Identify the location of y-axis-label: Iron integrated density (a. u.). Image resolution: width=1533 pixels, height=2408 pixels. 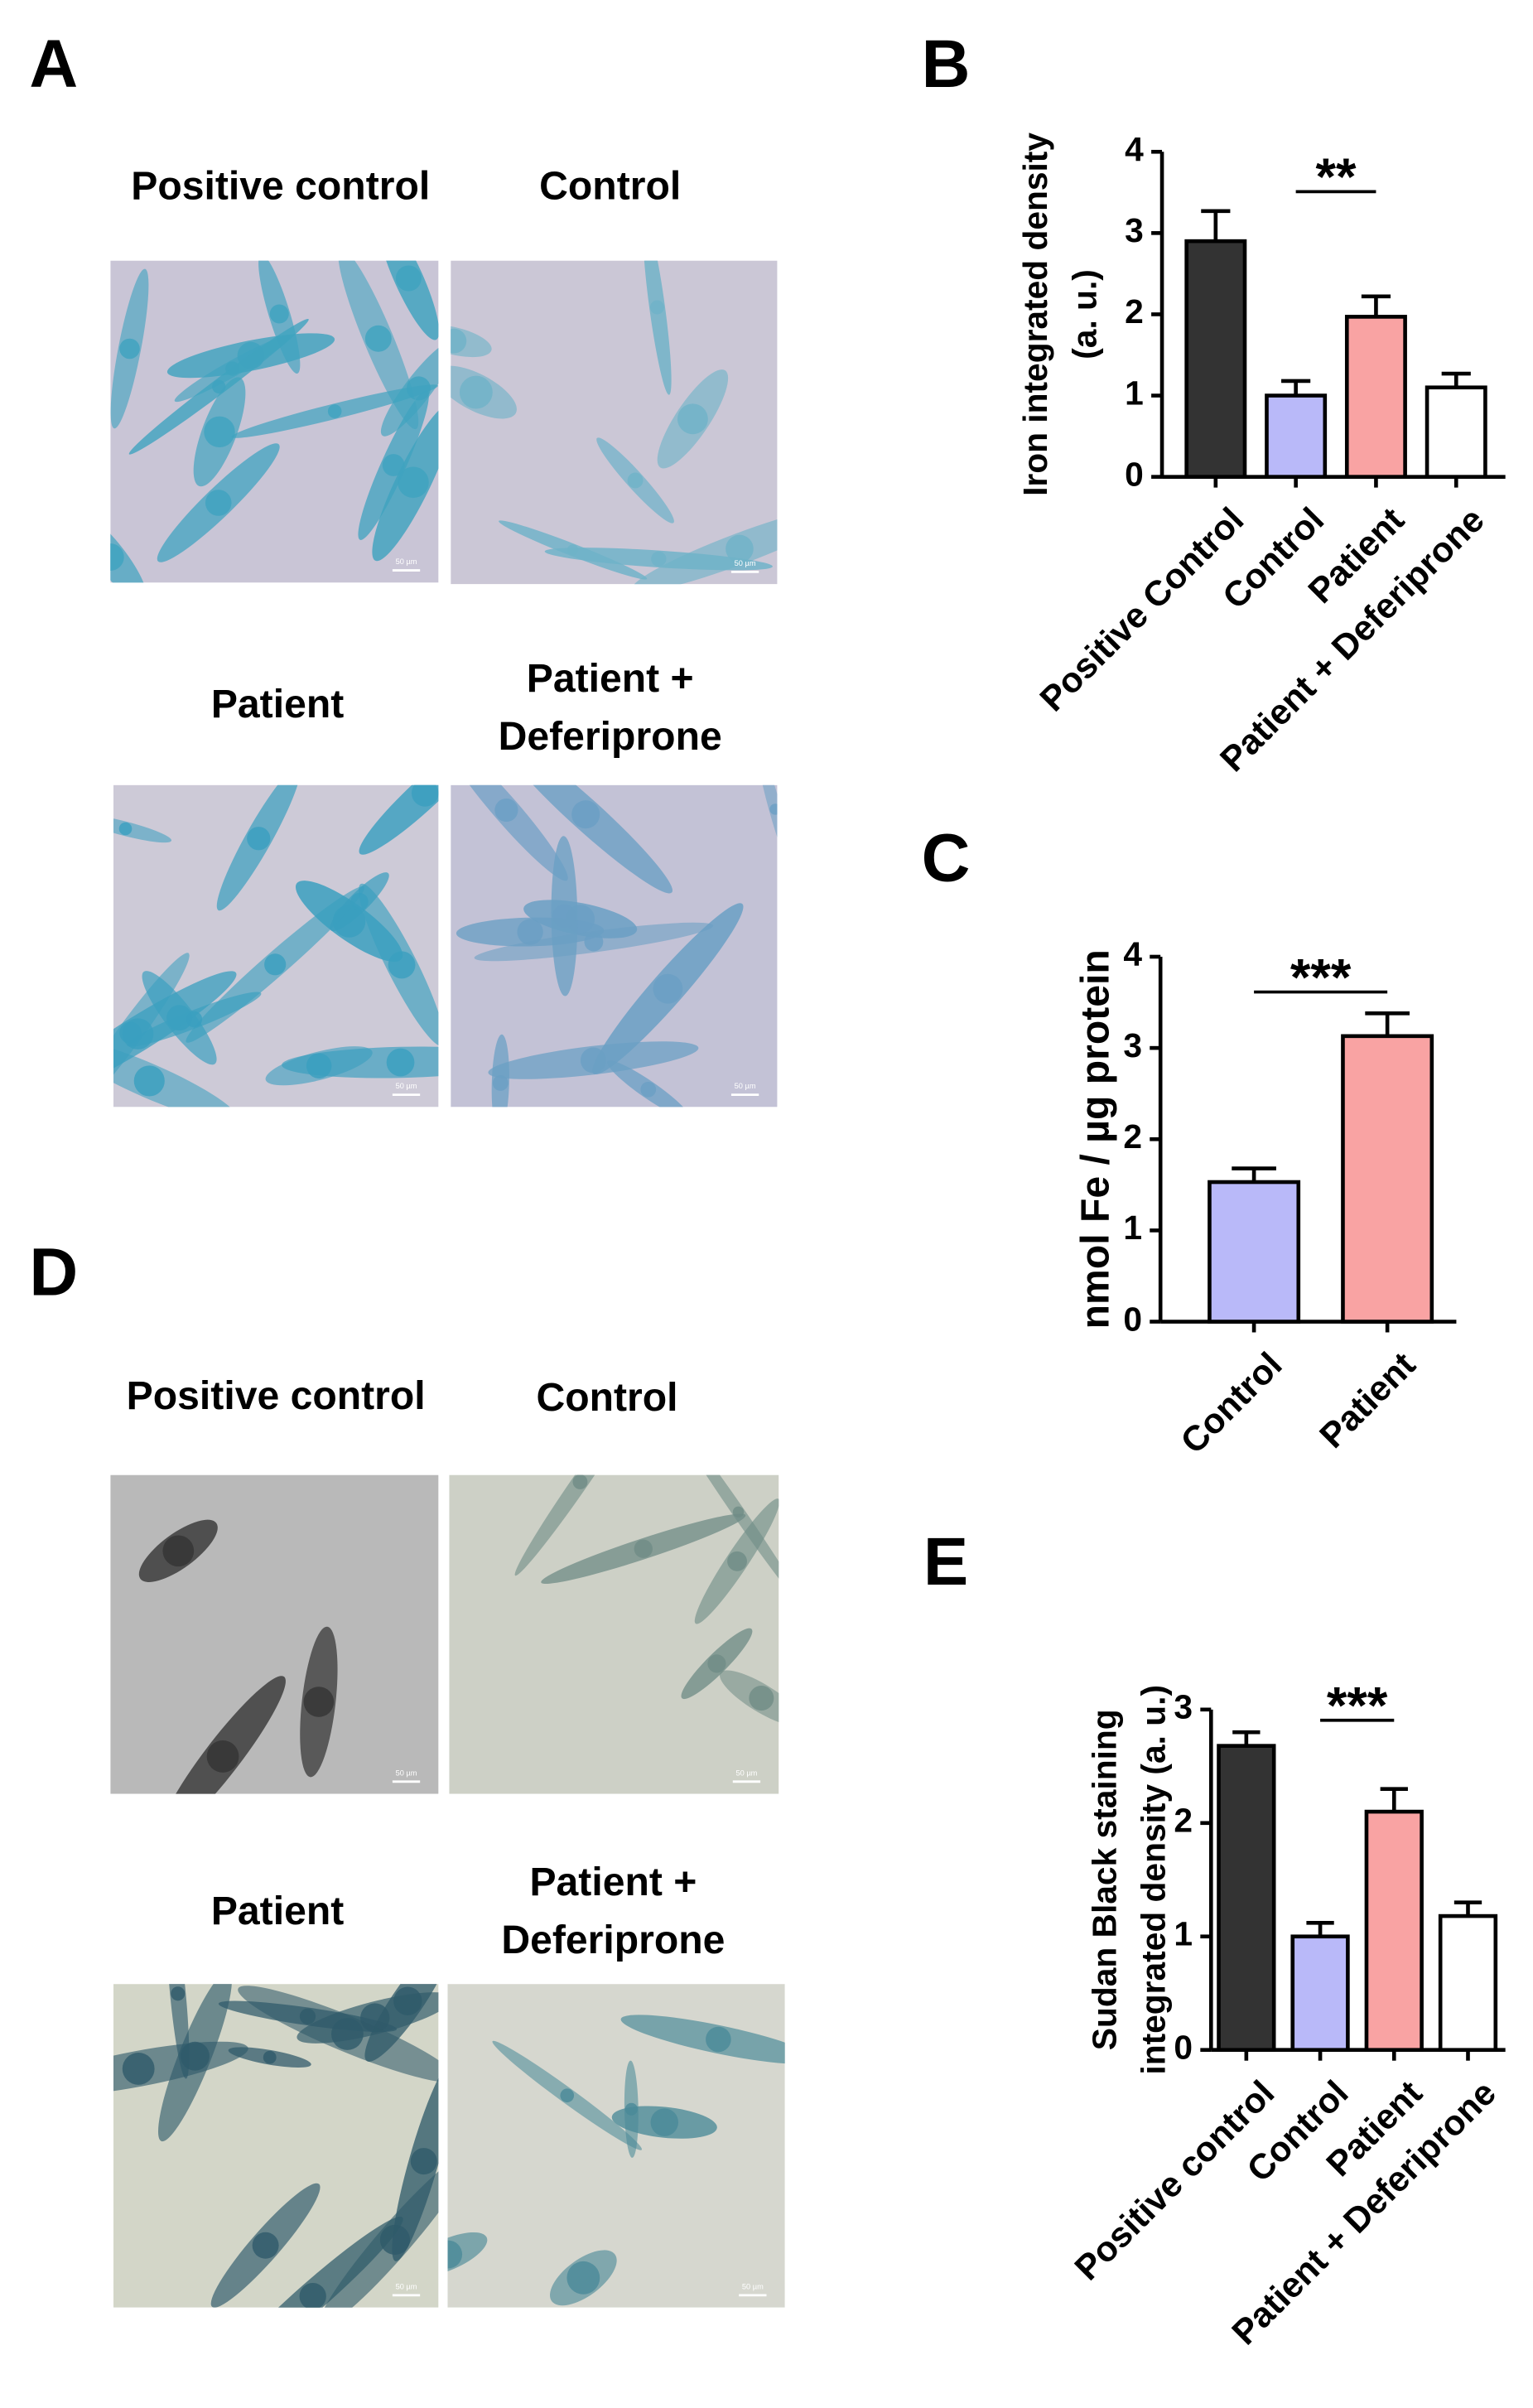
(1060, 314).